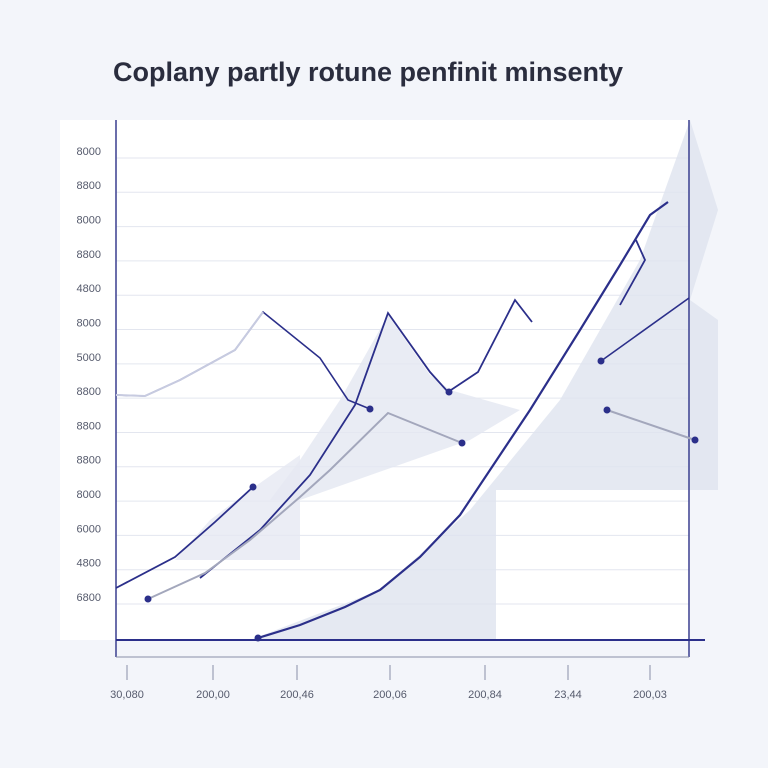  Describe the element at coordinates (650, 695) in the screenshot. I see `x-axis-label: 200,03` at that location.